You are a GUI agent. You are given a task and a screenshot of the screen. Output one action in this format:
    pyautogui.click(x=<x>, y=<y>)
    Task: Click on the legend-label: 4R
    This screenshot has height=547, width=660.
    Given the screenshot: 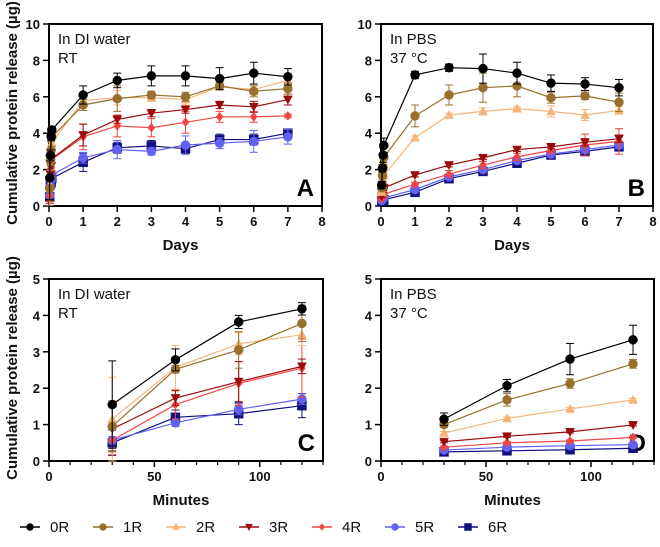 What is the action you would take?
    pyautogui.click(x=351, y=527)
    